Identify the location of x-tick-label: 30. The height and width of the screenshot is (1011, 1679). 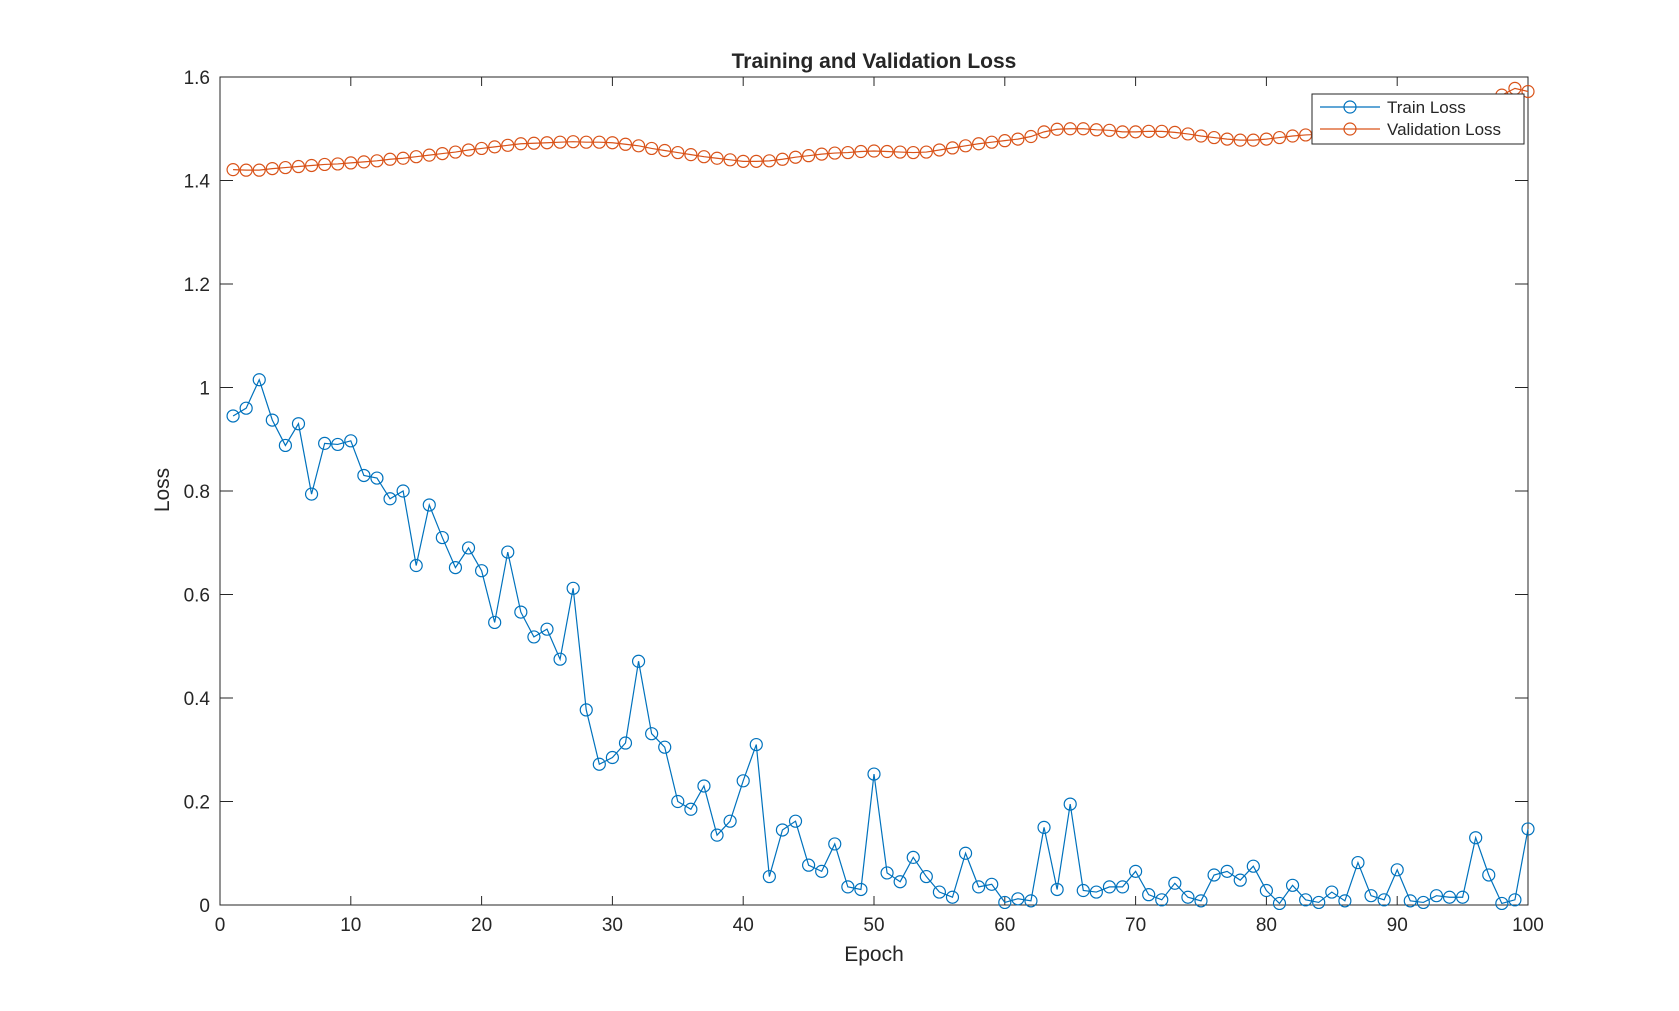
(612, 925).